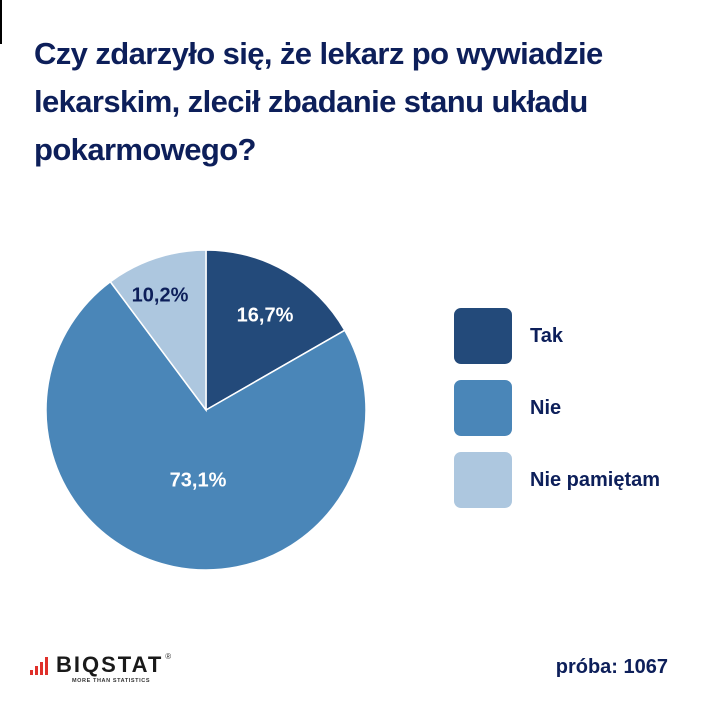  Describe the element at coordinates (611, 667) in the screenshot. I see `sample-size: próba: 1067` at that location.